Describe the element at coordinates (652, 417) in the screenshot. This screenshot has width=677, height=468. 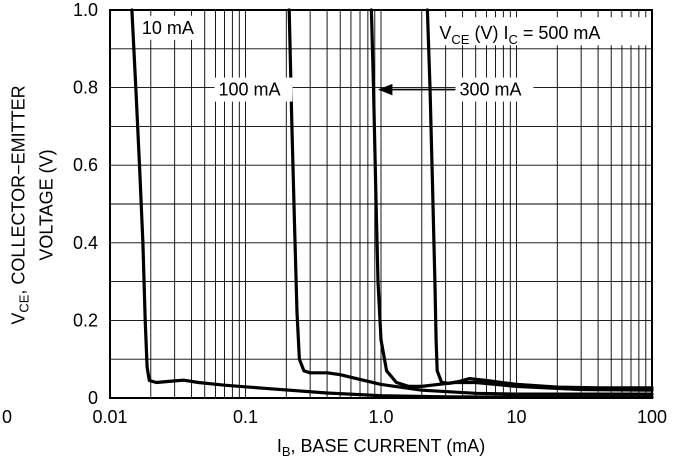
I see `x-tick-label: 100` at that location.